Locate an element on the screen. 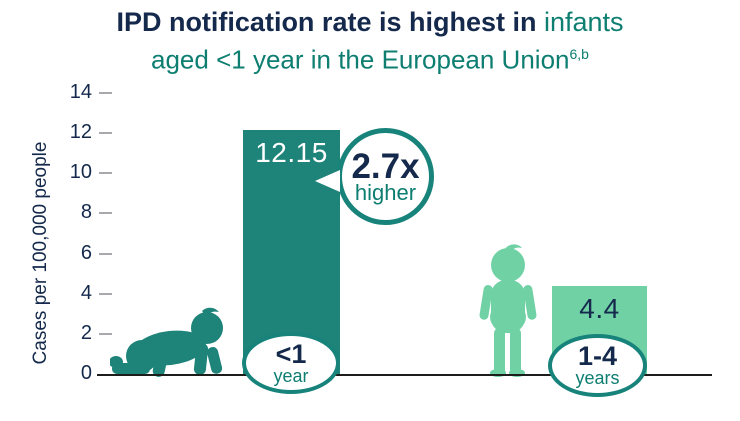 The height and width of the screenshot is (421, 740). toddler-icon is located at coordinates (508, 310).